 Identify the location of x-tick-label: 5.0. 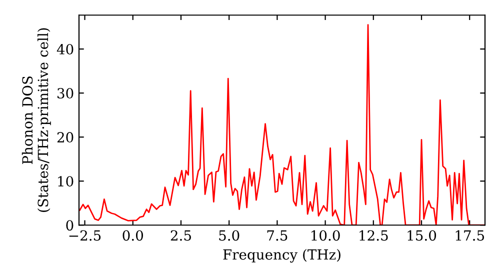
(229, 235).